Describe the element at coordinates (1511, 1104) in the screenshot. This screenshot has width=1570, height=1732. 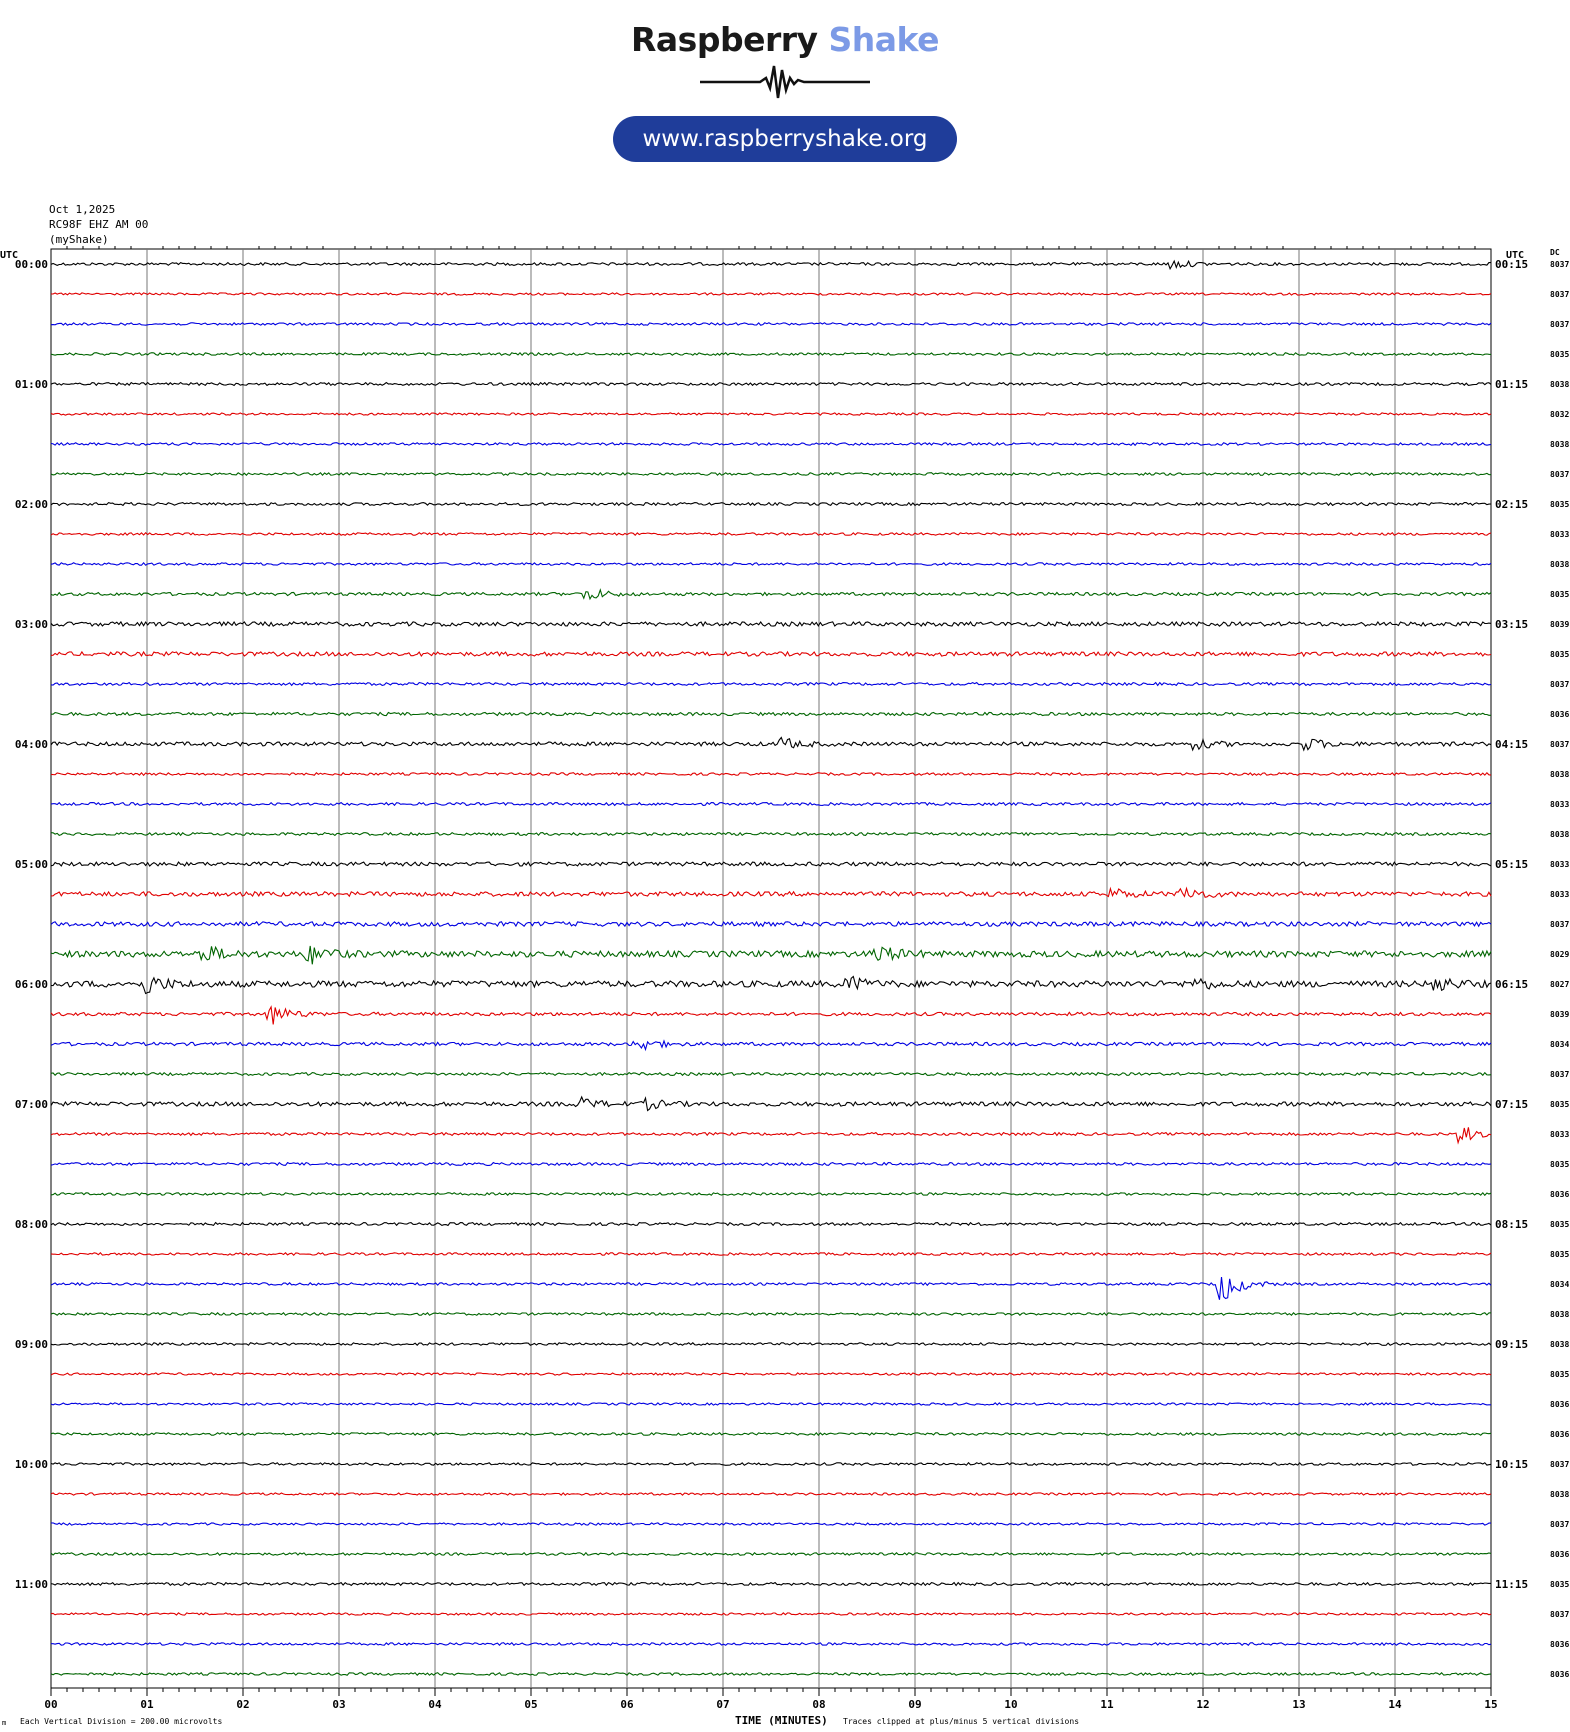
I see `hour-label-right: 07:15` at that location.